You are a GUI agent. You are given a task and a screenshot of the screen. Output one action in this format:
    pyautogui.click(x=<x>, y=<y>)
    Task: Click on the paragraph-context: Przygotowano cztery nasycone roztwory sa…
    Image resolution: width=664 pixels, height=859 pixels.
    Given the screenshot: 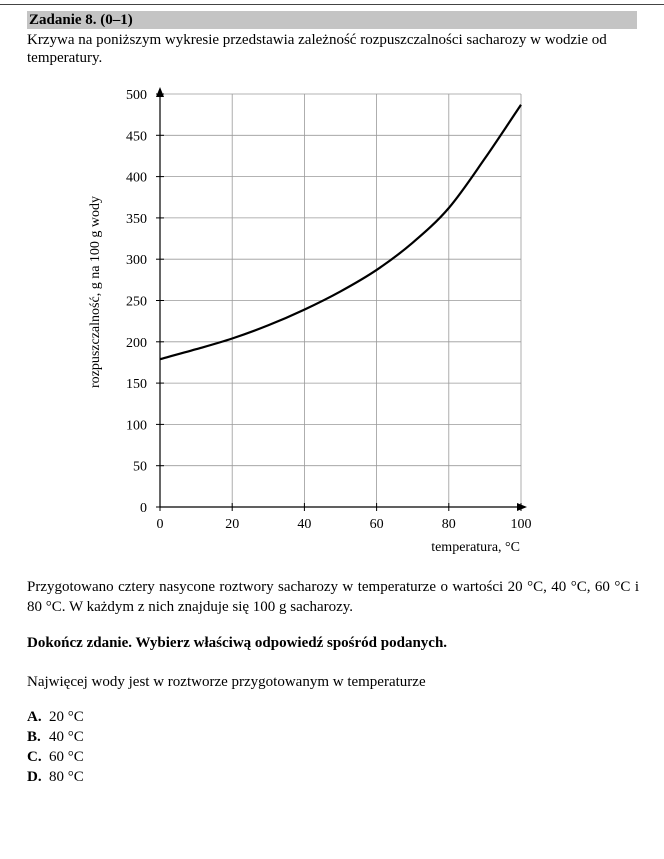 What is the action you would take?
    pyautogui.click(x=333, y=597)
    